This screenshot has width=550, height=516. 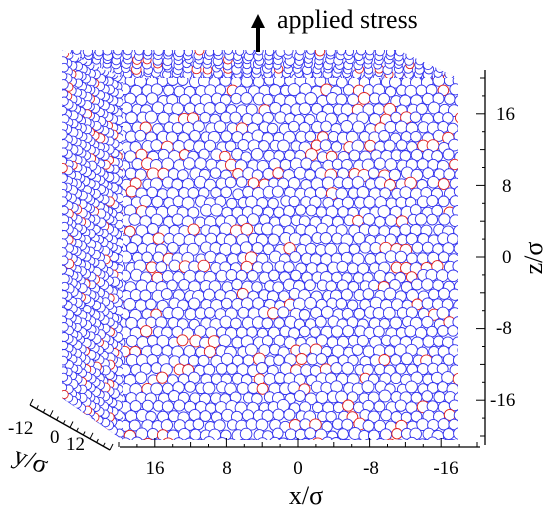 I want to click on stress-arrow-icon, so click(x=258, y=33).